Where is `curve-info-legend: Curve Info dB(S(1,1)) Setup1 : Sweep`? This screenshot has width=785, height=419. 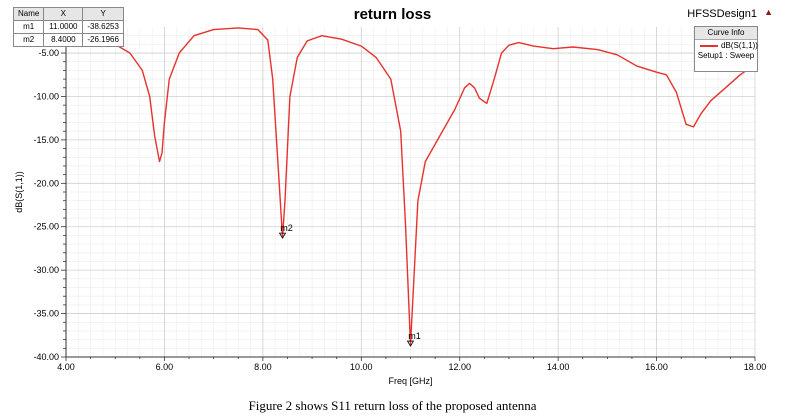
curve-info-legend: Curve Info dB(S(1,1)) Setup1 : Sweep is located at coordinates (726, 49).